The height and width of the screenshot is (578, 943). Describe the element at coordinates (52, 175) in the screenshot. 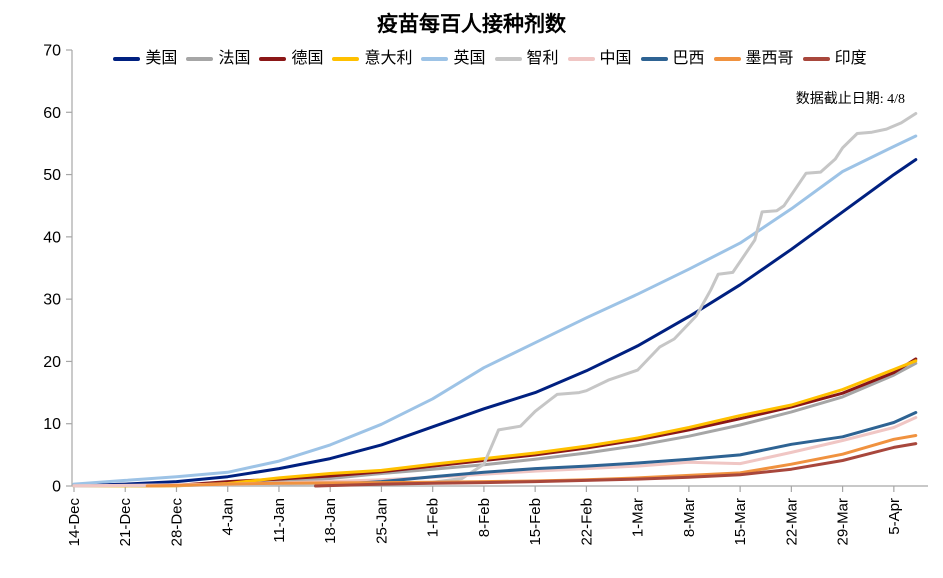

I see `y-tick-label: 50` at that location.